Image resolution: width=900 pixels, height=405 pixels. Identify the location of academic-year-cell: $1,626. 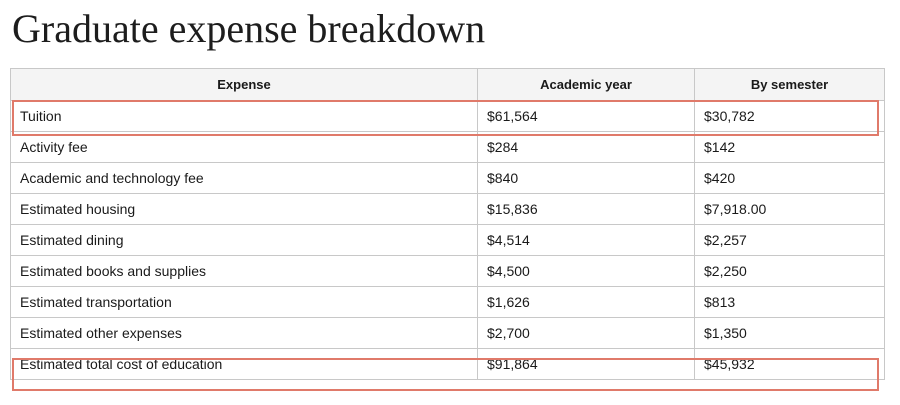
(586, 302).